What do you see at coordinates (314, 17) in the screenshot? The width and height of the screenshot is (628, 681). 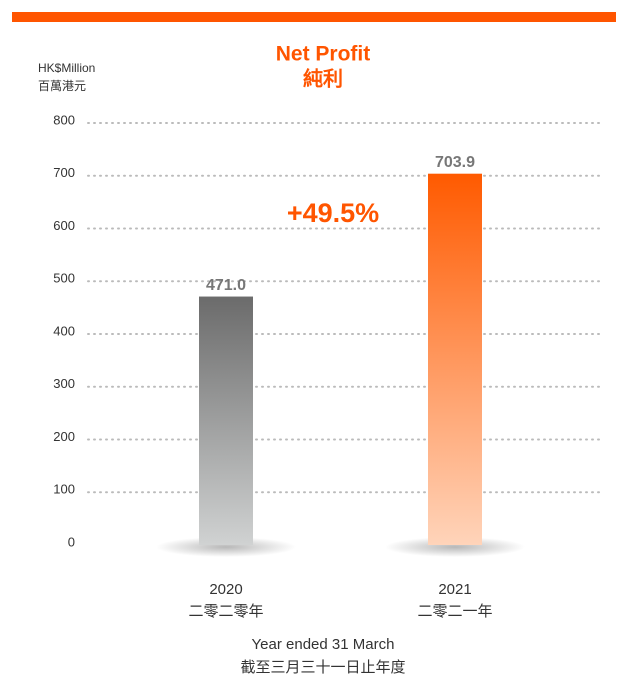 I see `top-band` at bounding box center [314, 17].